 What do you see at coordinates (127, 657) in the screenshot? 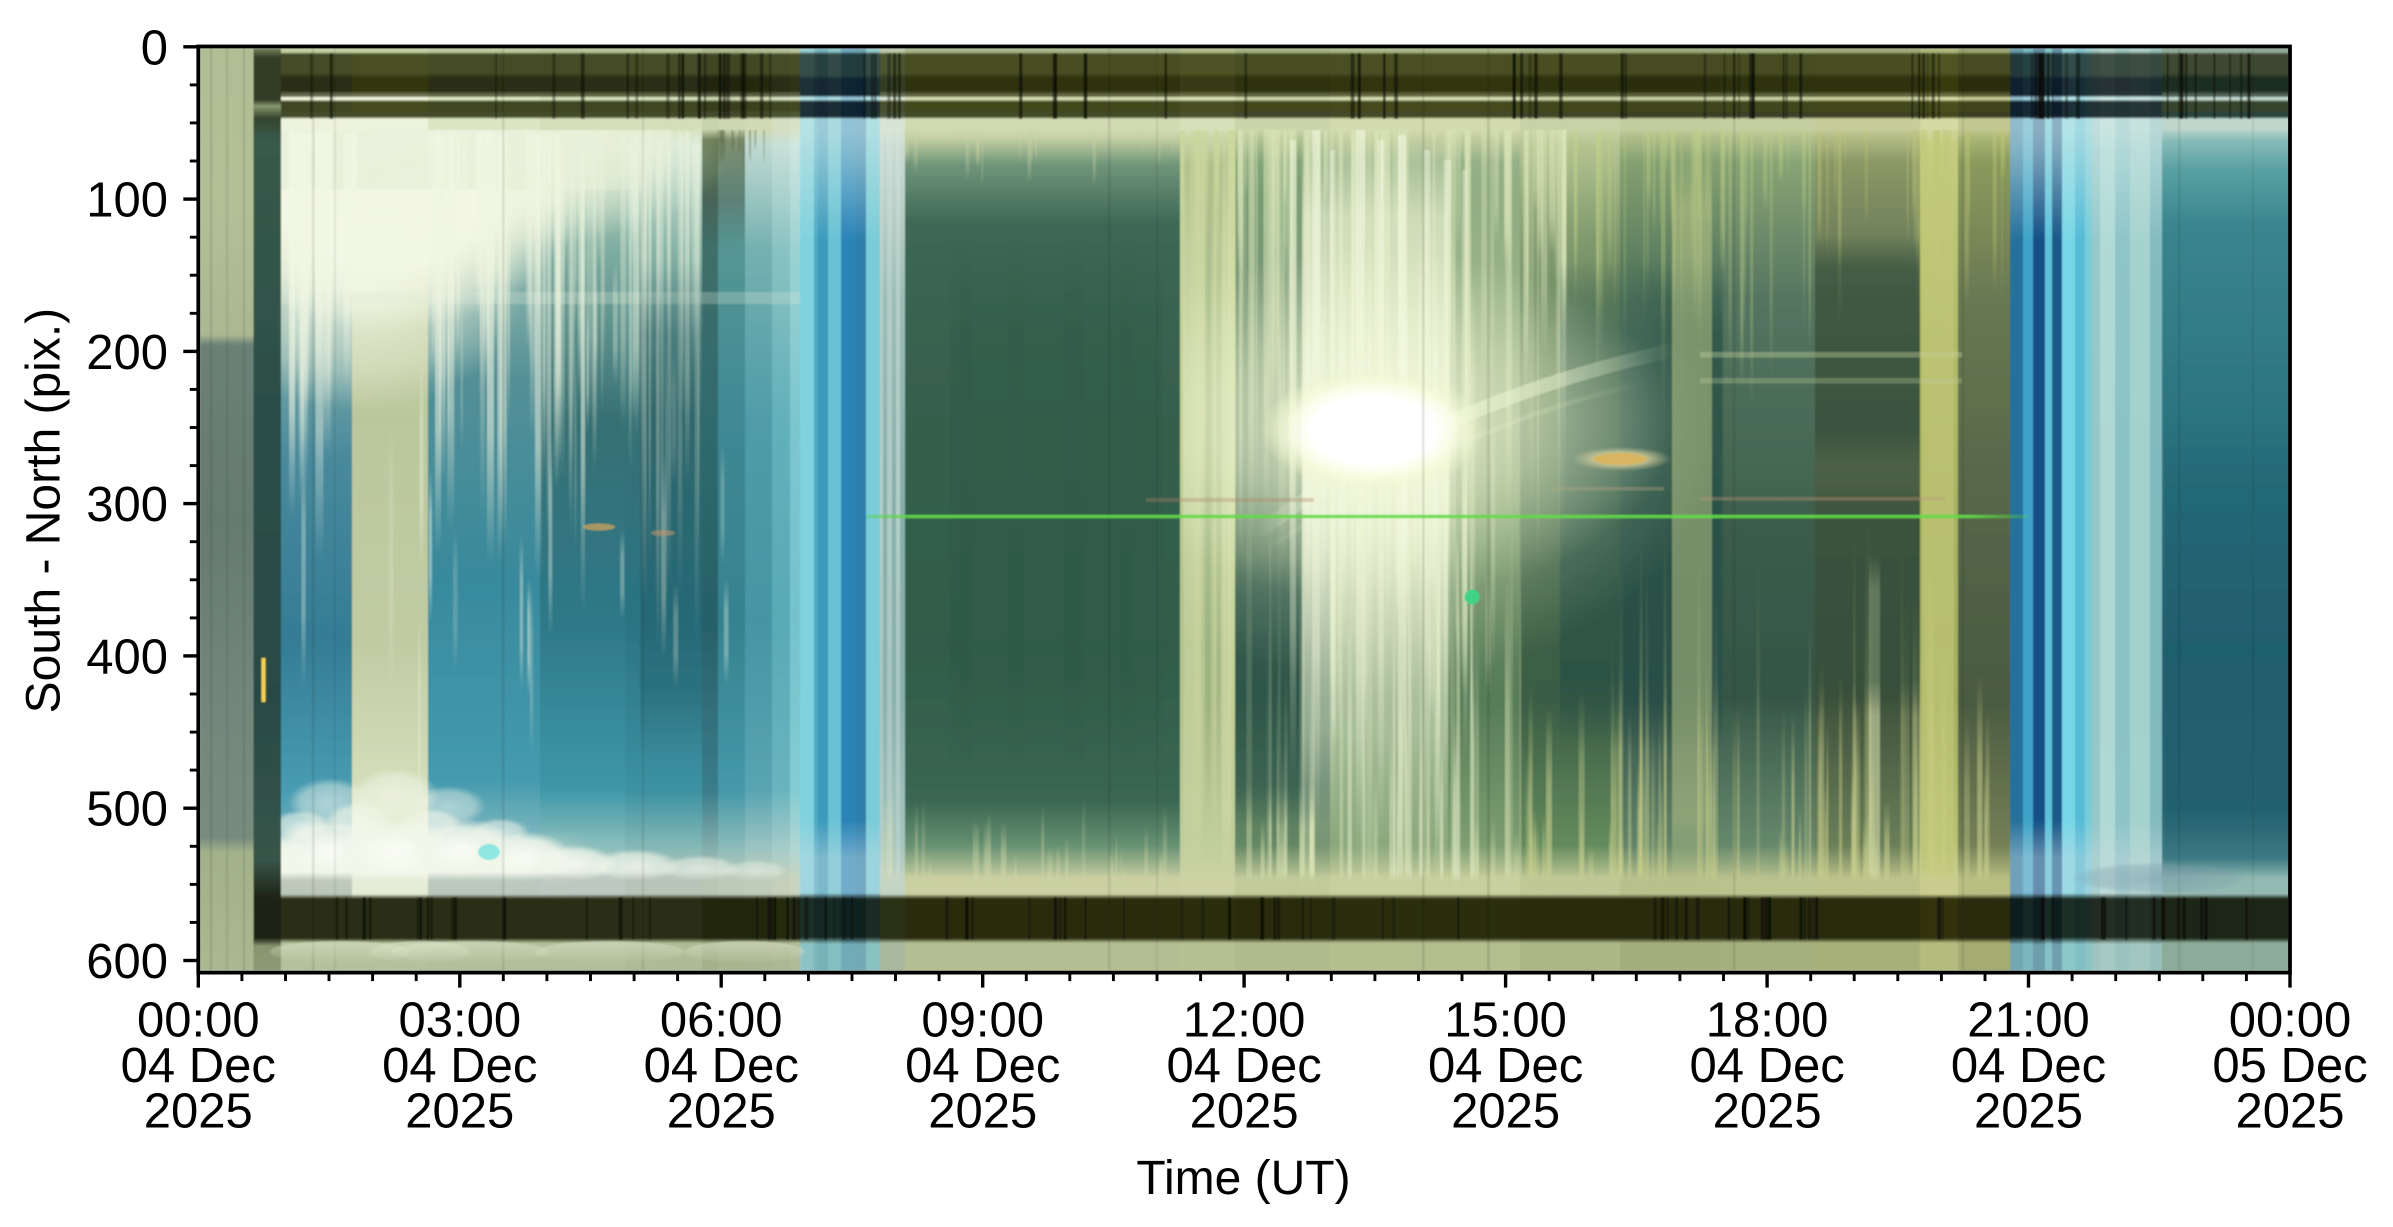
I see `svg-text: 400` at bounding box center [127, 657].